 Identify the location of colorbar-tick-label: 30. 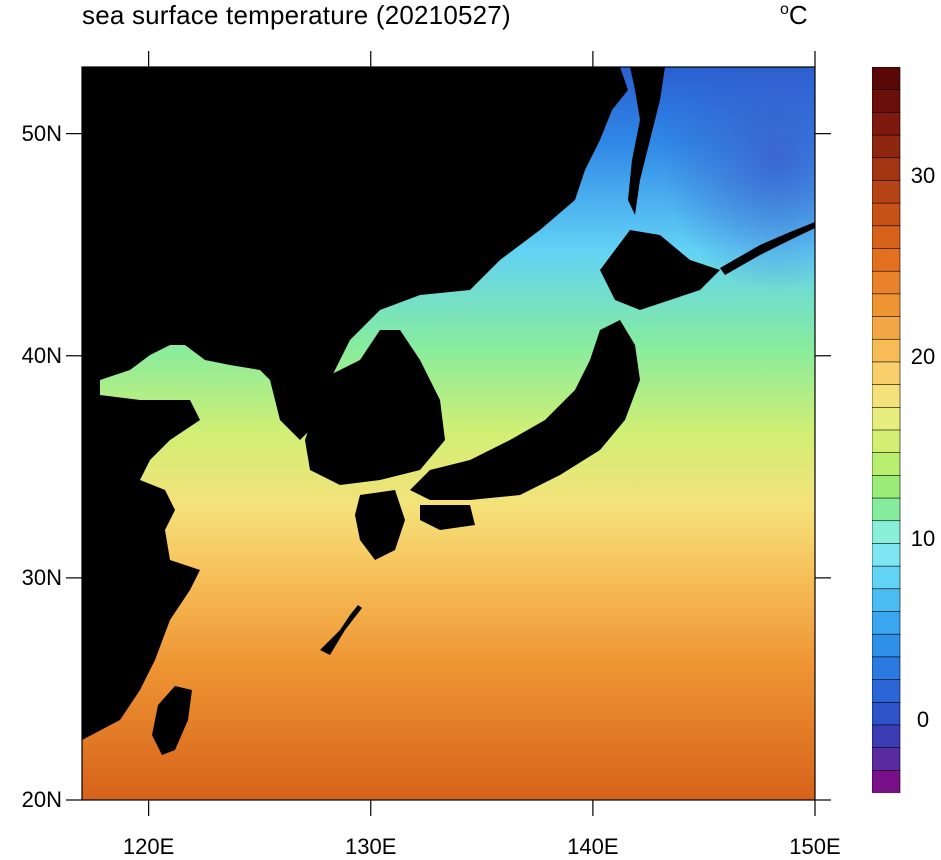
(923, 175).